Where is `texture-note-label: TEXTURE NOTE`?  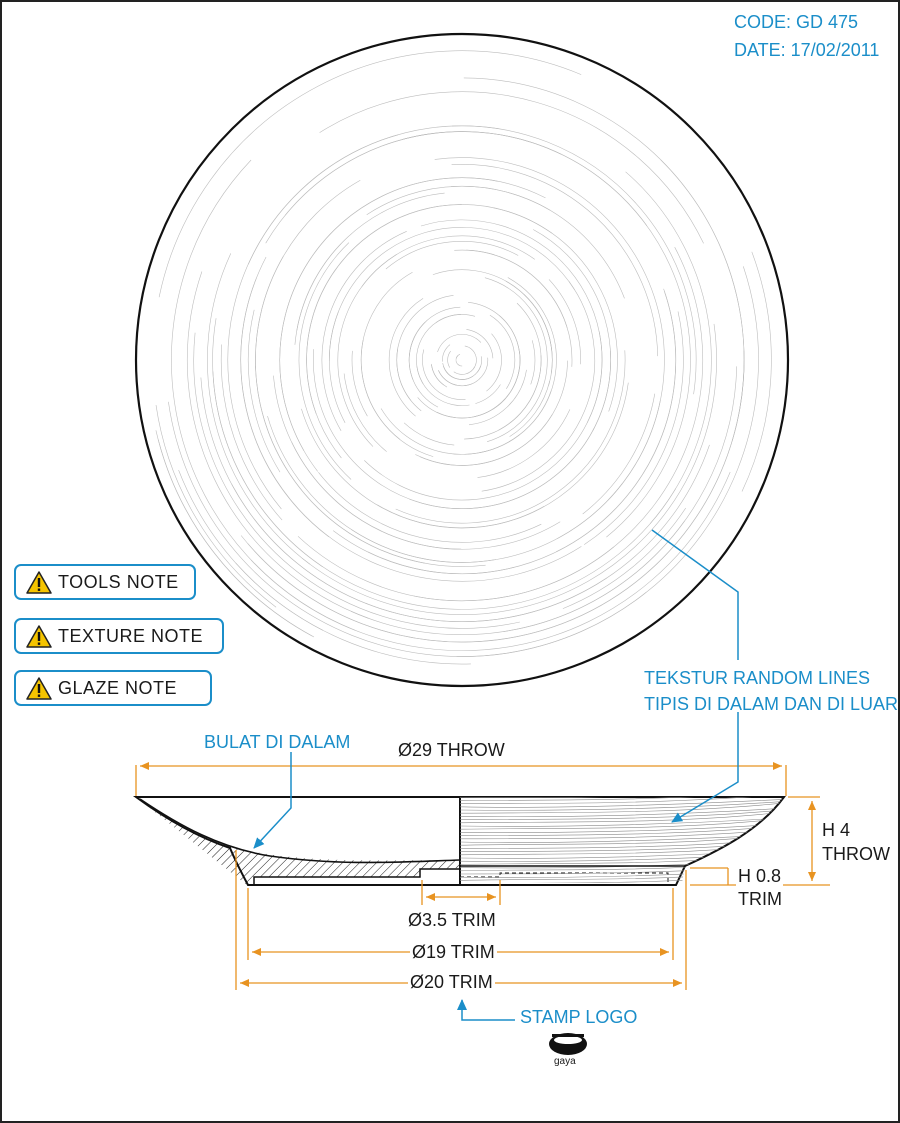 texture-note-label: TEXTURE NOTE is located at coordinates (131, 635).